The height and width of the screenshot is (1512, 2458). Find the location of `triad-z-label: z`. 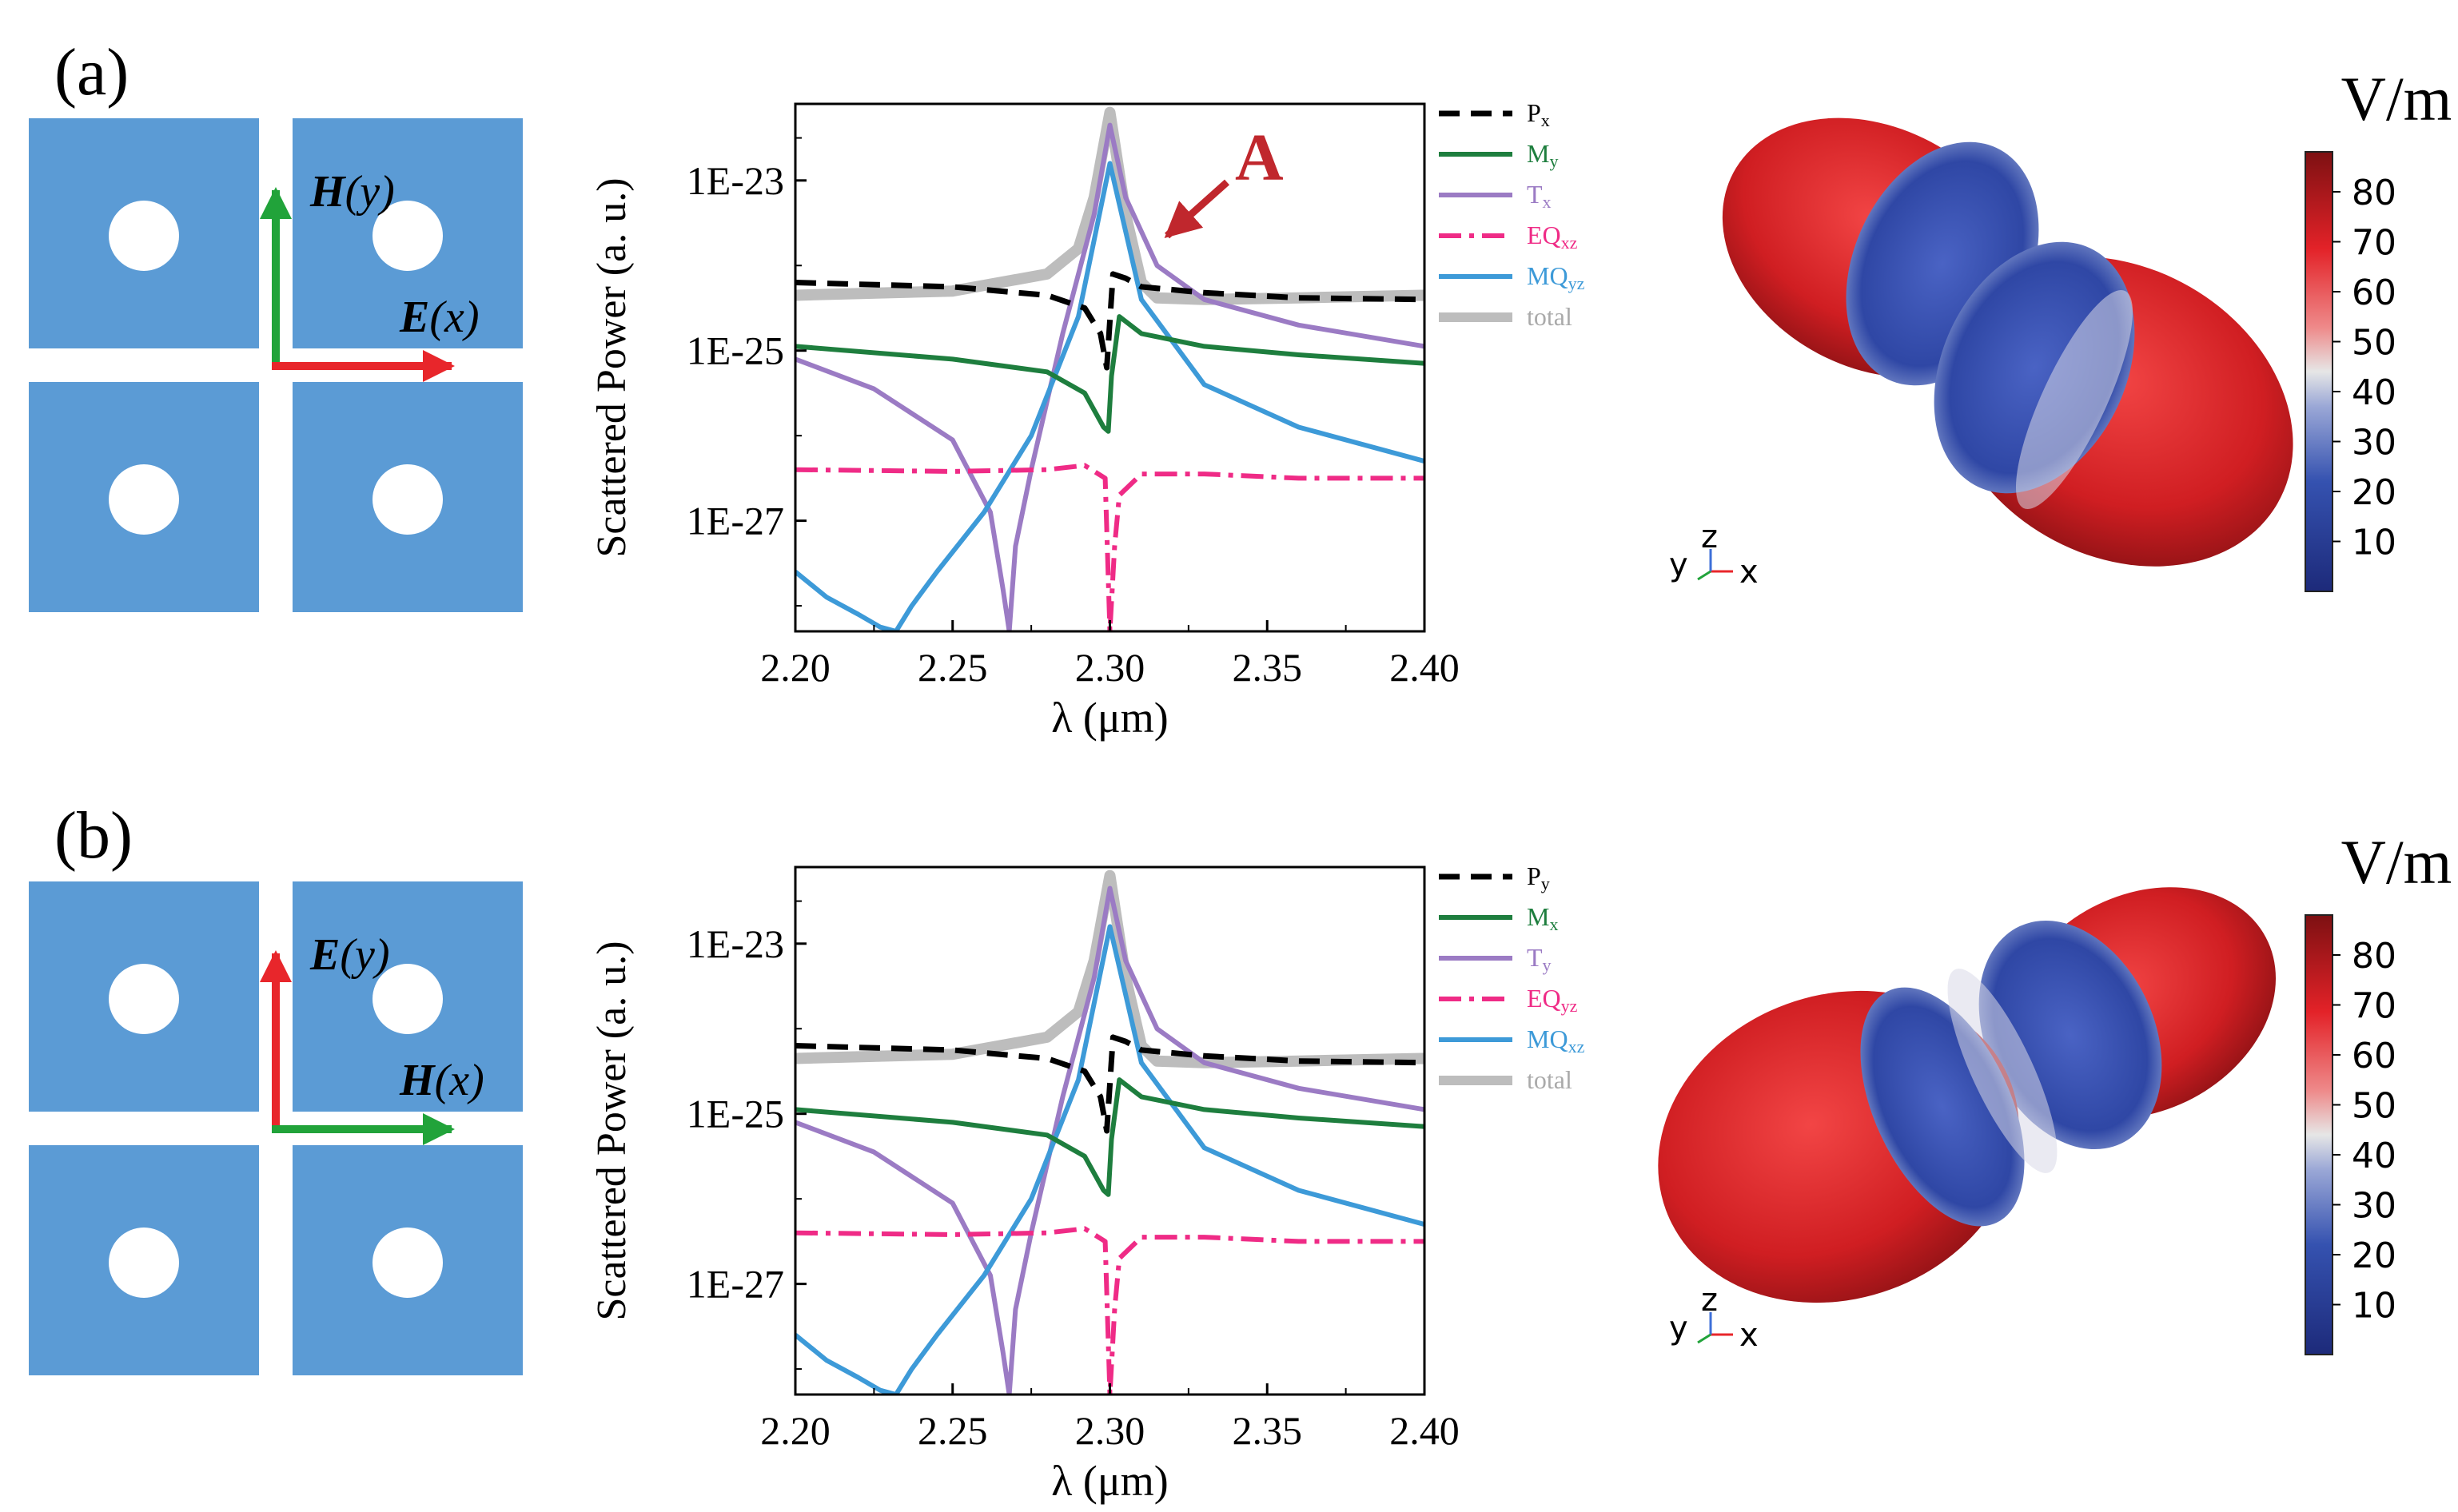

triad-z-label: z is located at coordinates (1709, 537).